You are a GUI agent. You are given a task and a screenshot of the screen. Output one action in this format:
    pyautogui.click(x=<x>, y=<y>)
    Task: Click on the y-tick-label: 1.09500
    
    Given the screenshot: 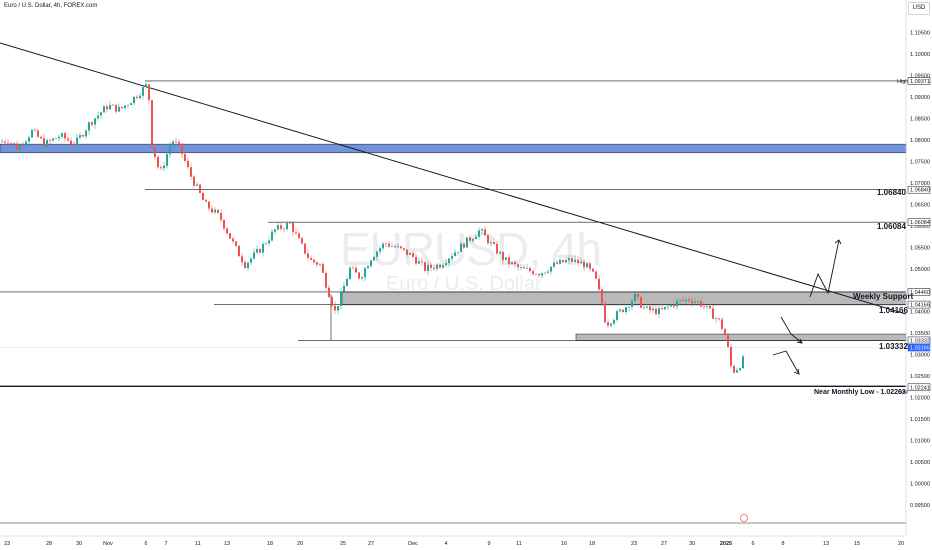 What is the action you would take?
    pyautogui.click(x=920, y=76)
    